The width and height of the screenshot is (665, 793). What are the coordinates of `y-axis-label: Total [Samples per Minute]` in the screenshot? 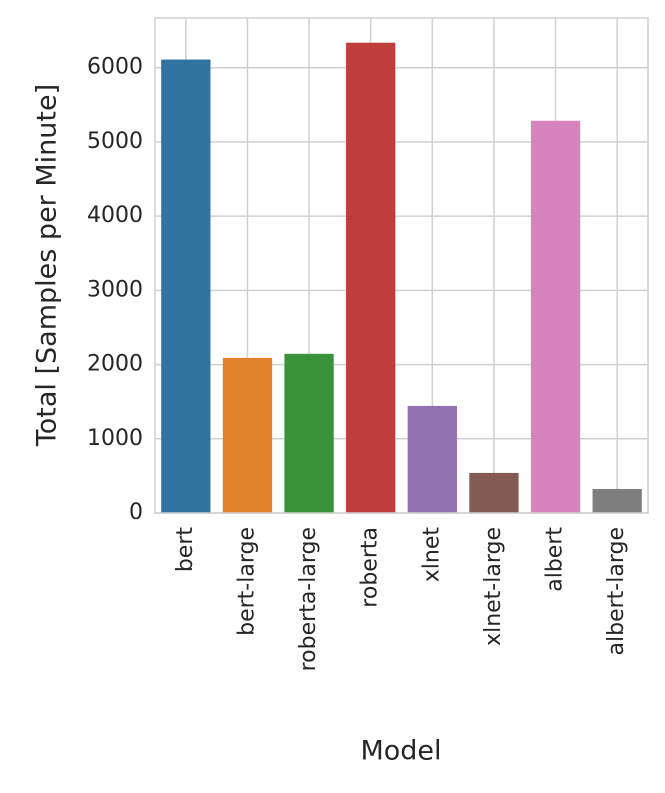 It's located at (47, 265).